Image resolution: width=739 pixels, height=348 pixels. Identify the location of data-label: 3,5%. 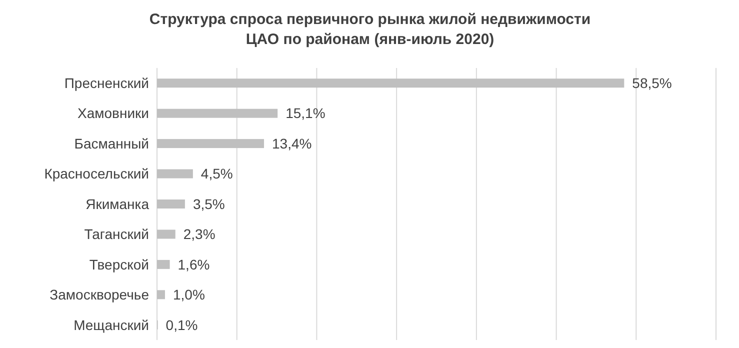
(208, 204).